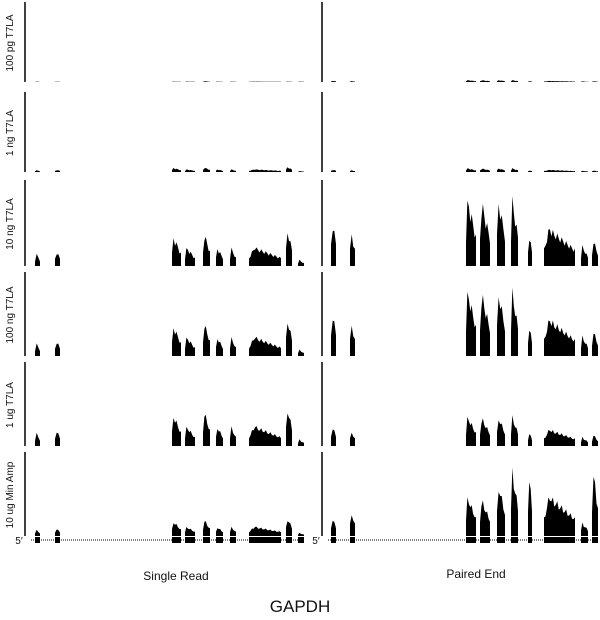  What do you see at coordinates (10, 224) in the screenshot?
I see `row-label: 10 ng T7LA` at bounding box center [10, 224].